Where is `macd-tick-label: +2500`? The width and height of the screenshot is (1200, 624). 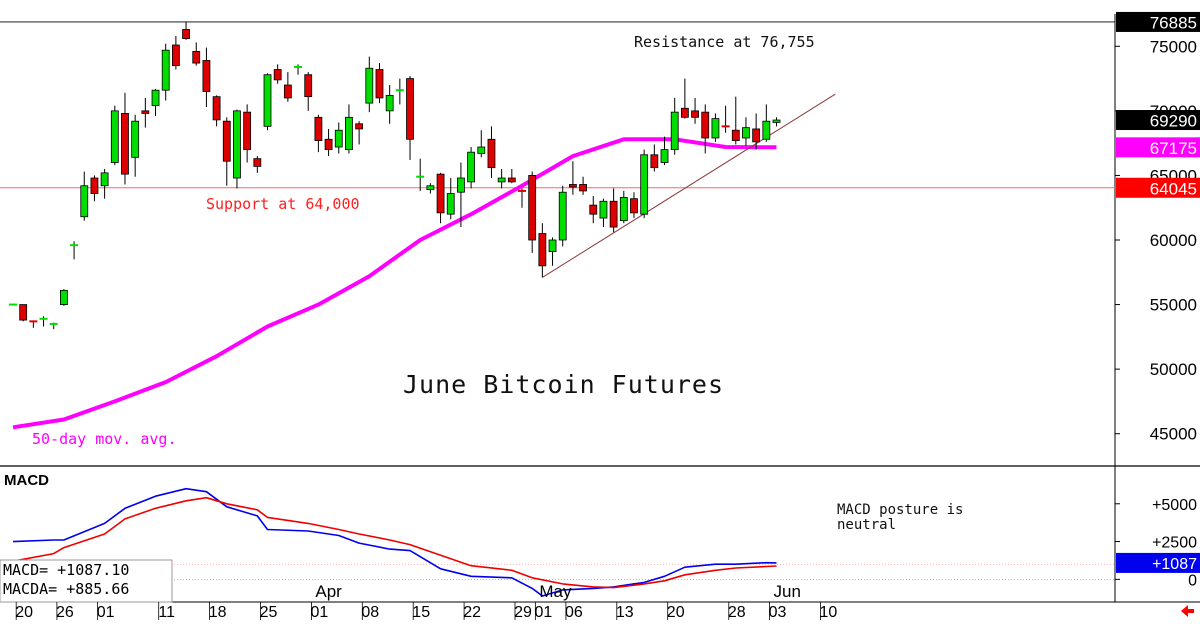
macd-tick-label: +2500 is located at coordinates (1174, 543).